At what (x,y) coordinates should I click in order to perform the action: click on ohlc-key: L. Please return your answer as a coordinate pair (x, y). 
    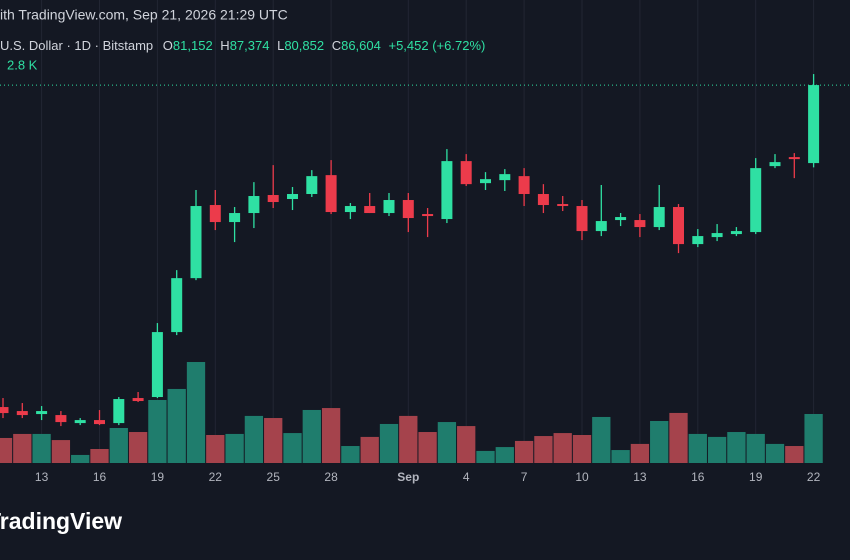
    Looking at the image, I should click on (280, 45).